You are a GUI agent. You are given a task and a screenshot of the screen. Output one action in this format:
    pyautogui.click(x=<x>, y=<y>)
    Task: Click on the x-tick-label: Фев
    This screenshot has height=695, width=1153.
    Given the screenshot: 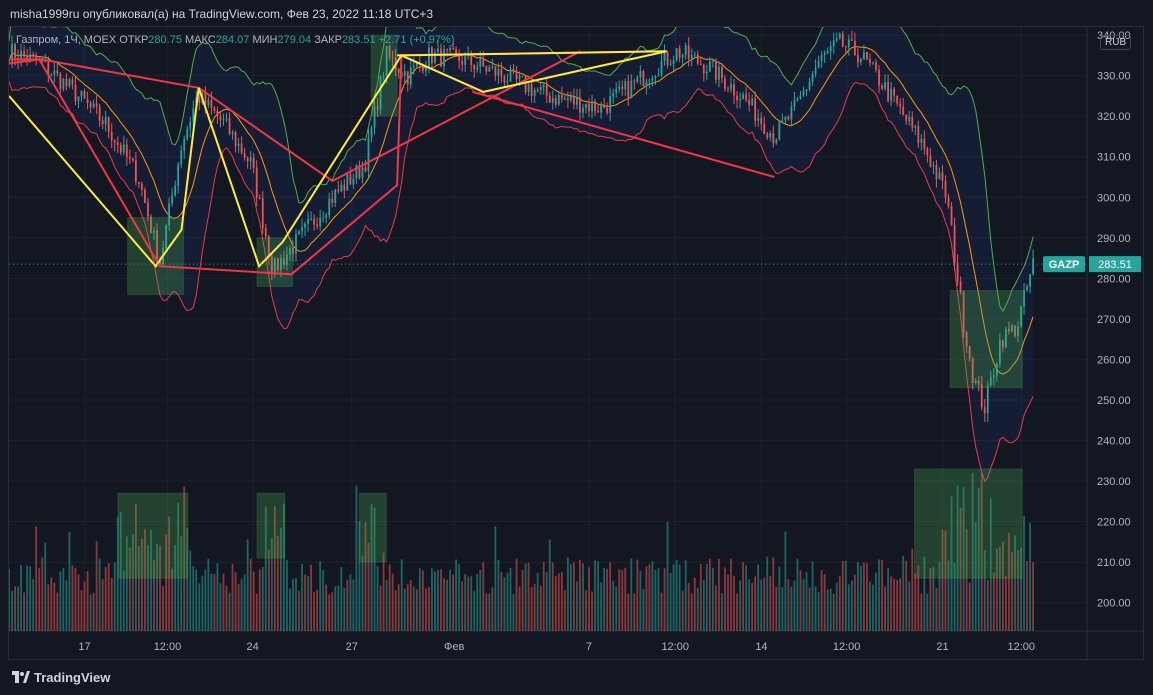 What is the action you would take?
    pyautogui.click(x=454, y=647)
    